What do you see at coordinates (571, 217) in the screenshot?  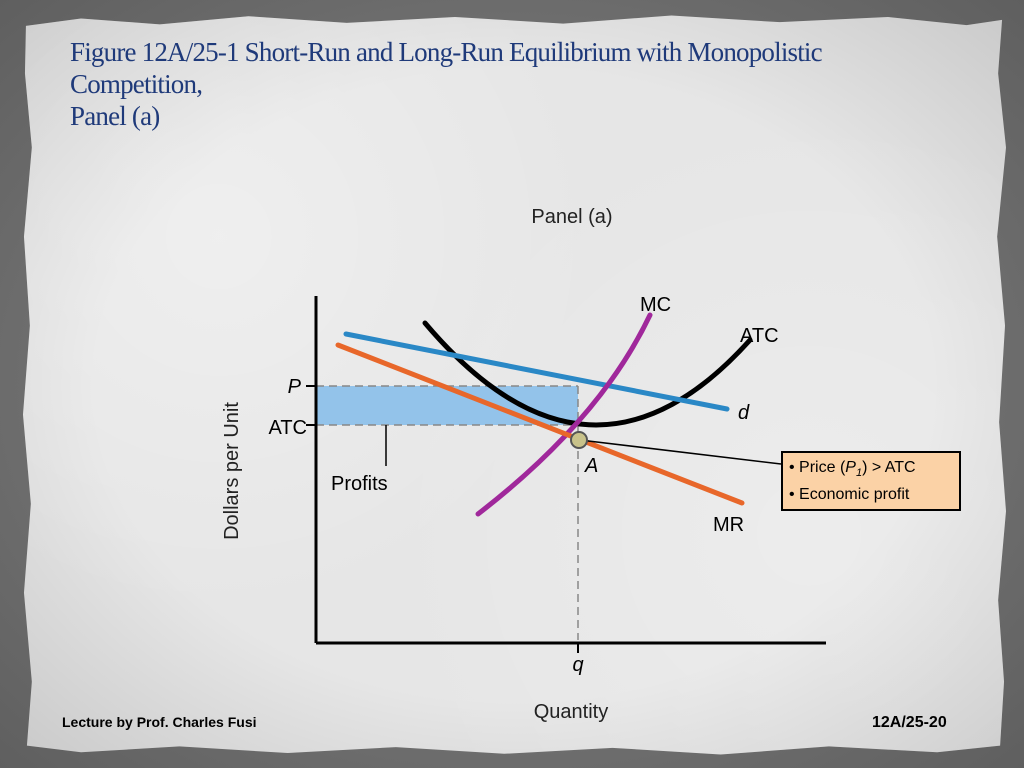 I see `chart-title: Panel (a)` at bounding box center [571, 217].